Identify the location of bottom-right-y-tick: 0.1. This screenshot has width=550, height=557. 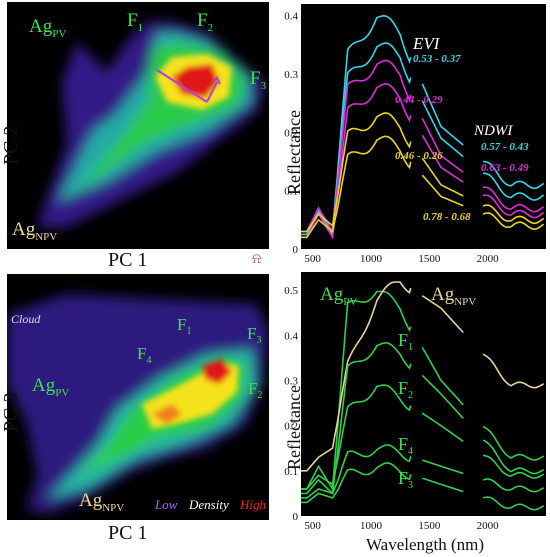
(291, 472).